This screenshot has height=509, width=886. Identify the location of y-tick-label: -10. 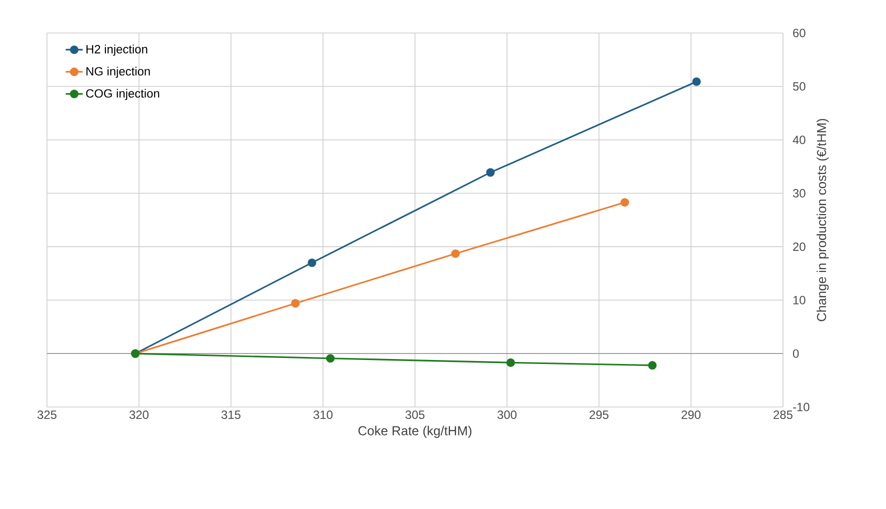
(801, 407).